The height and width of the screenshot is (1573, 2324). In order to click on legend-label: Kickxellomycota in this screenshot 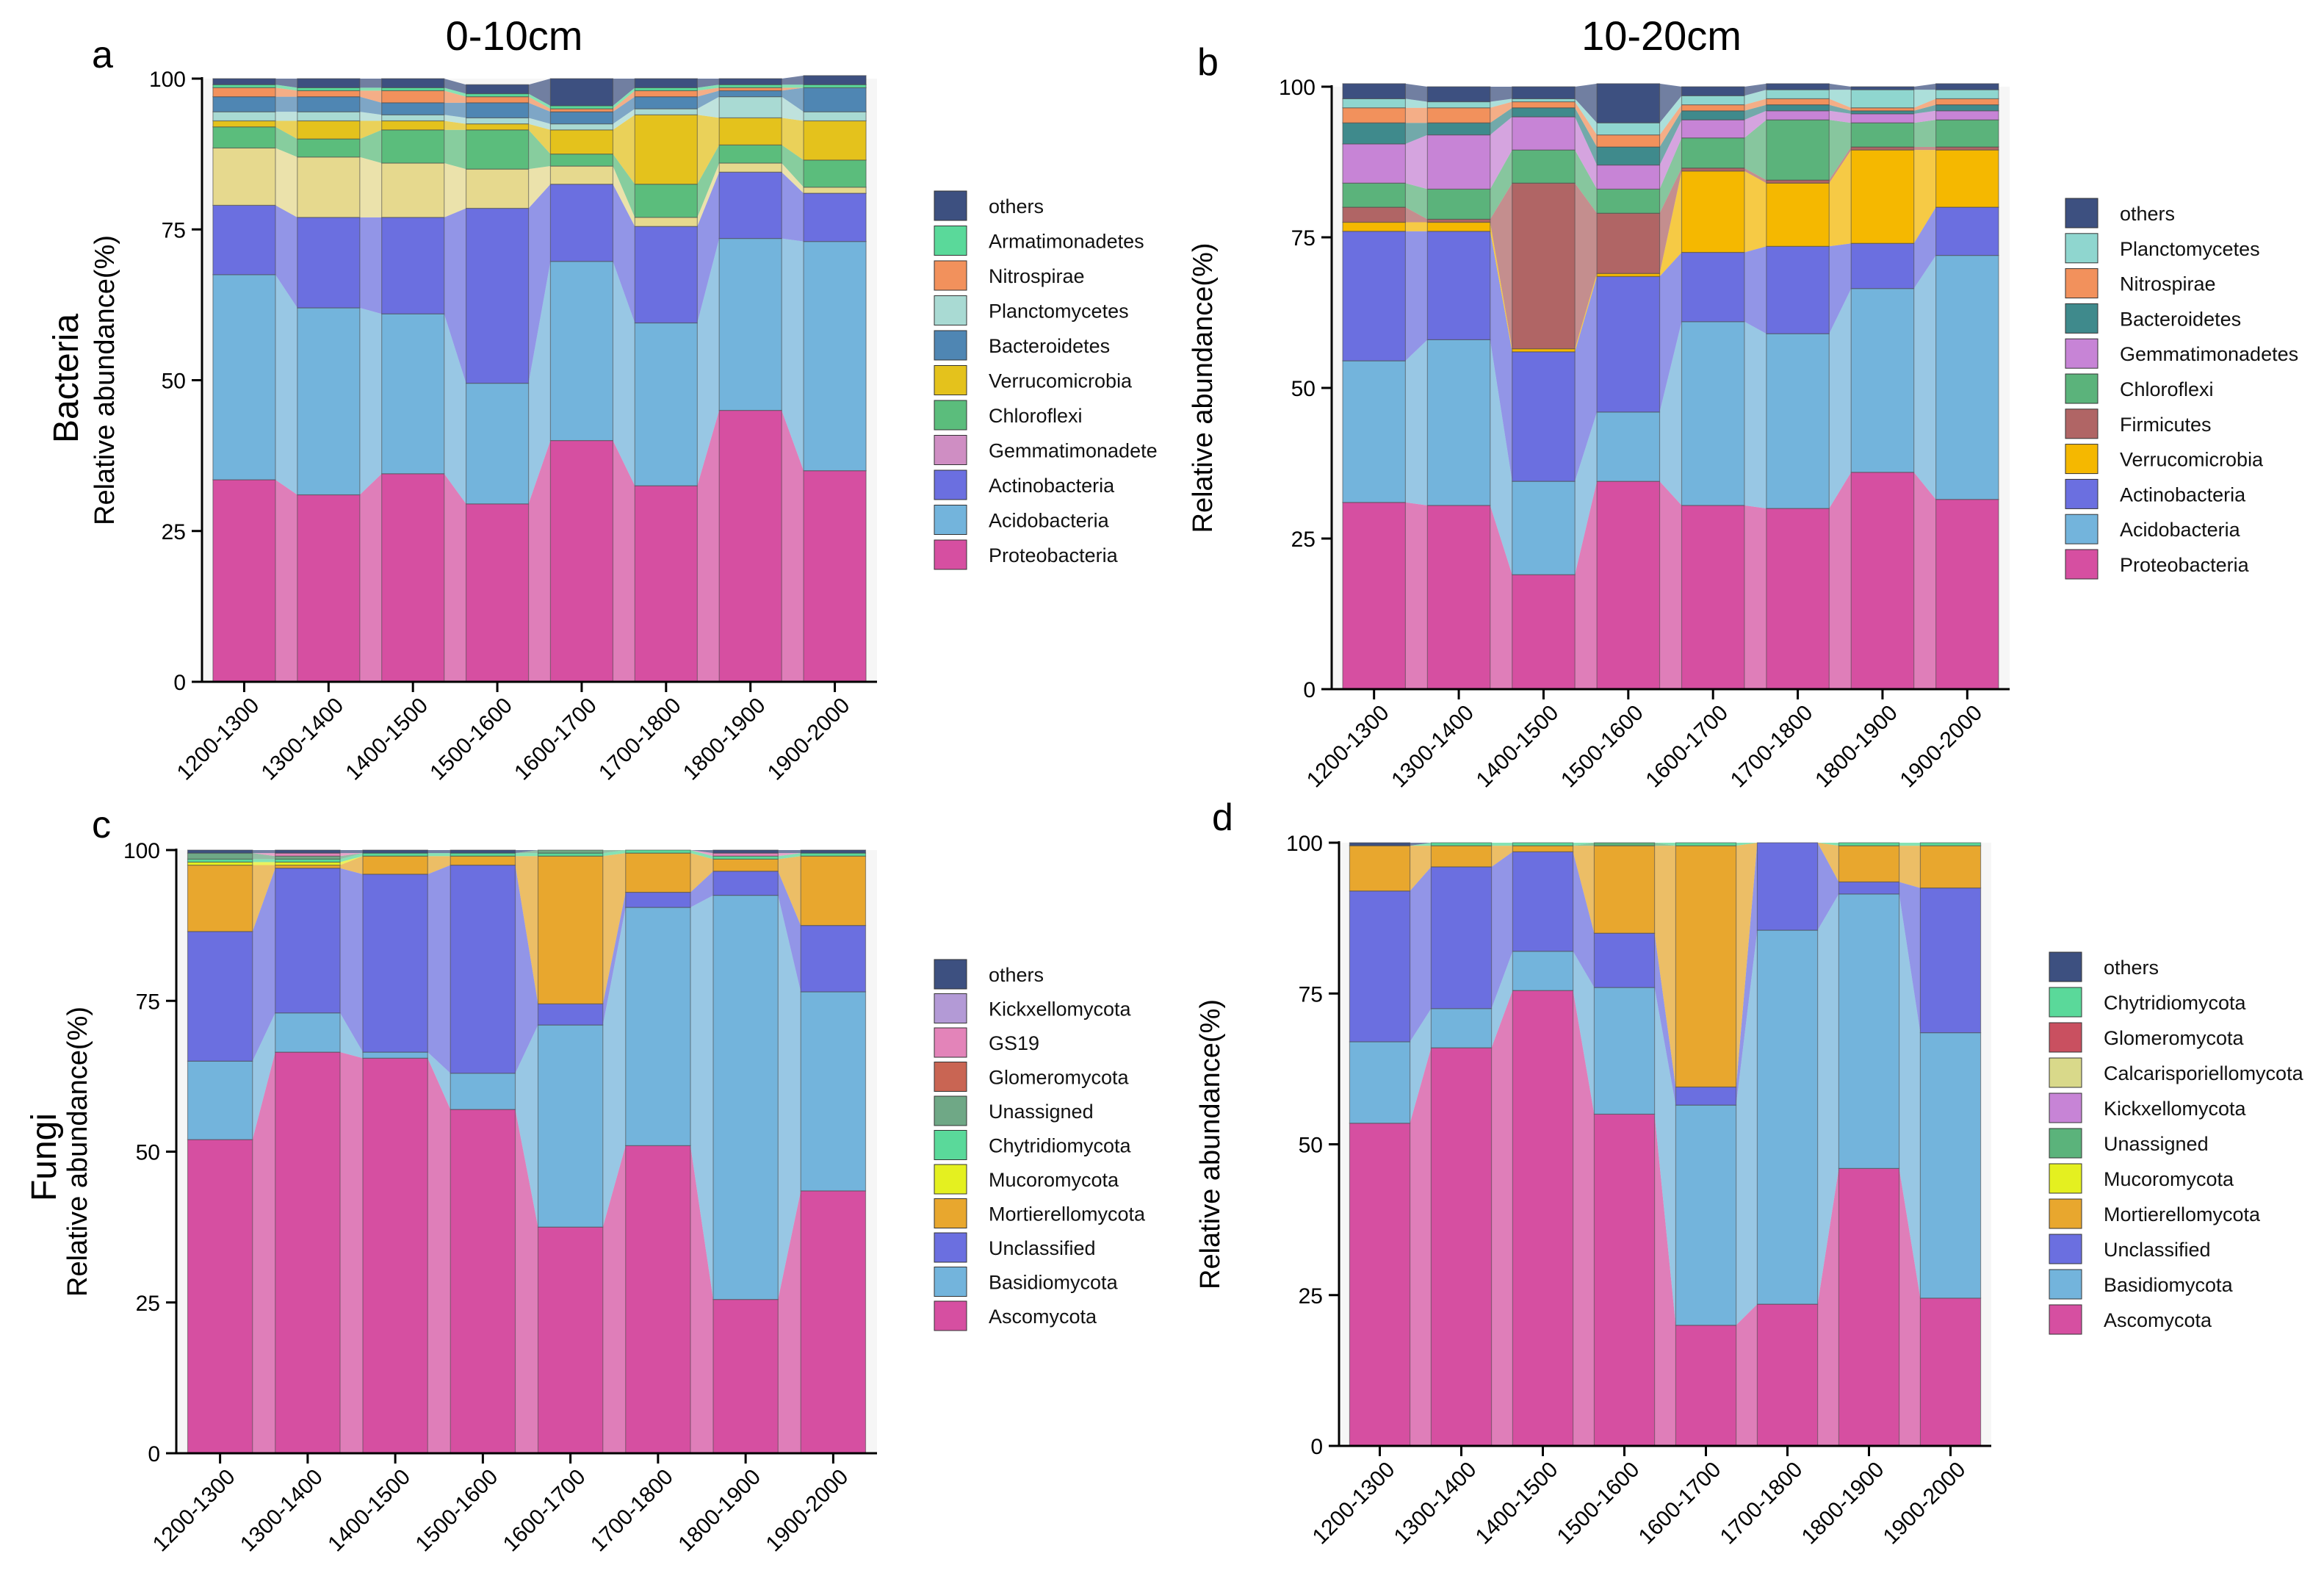, I will do `click(1061, 1009)`.